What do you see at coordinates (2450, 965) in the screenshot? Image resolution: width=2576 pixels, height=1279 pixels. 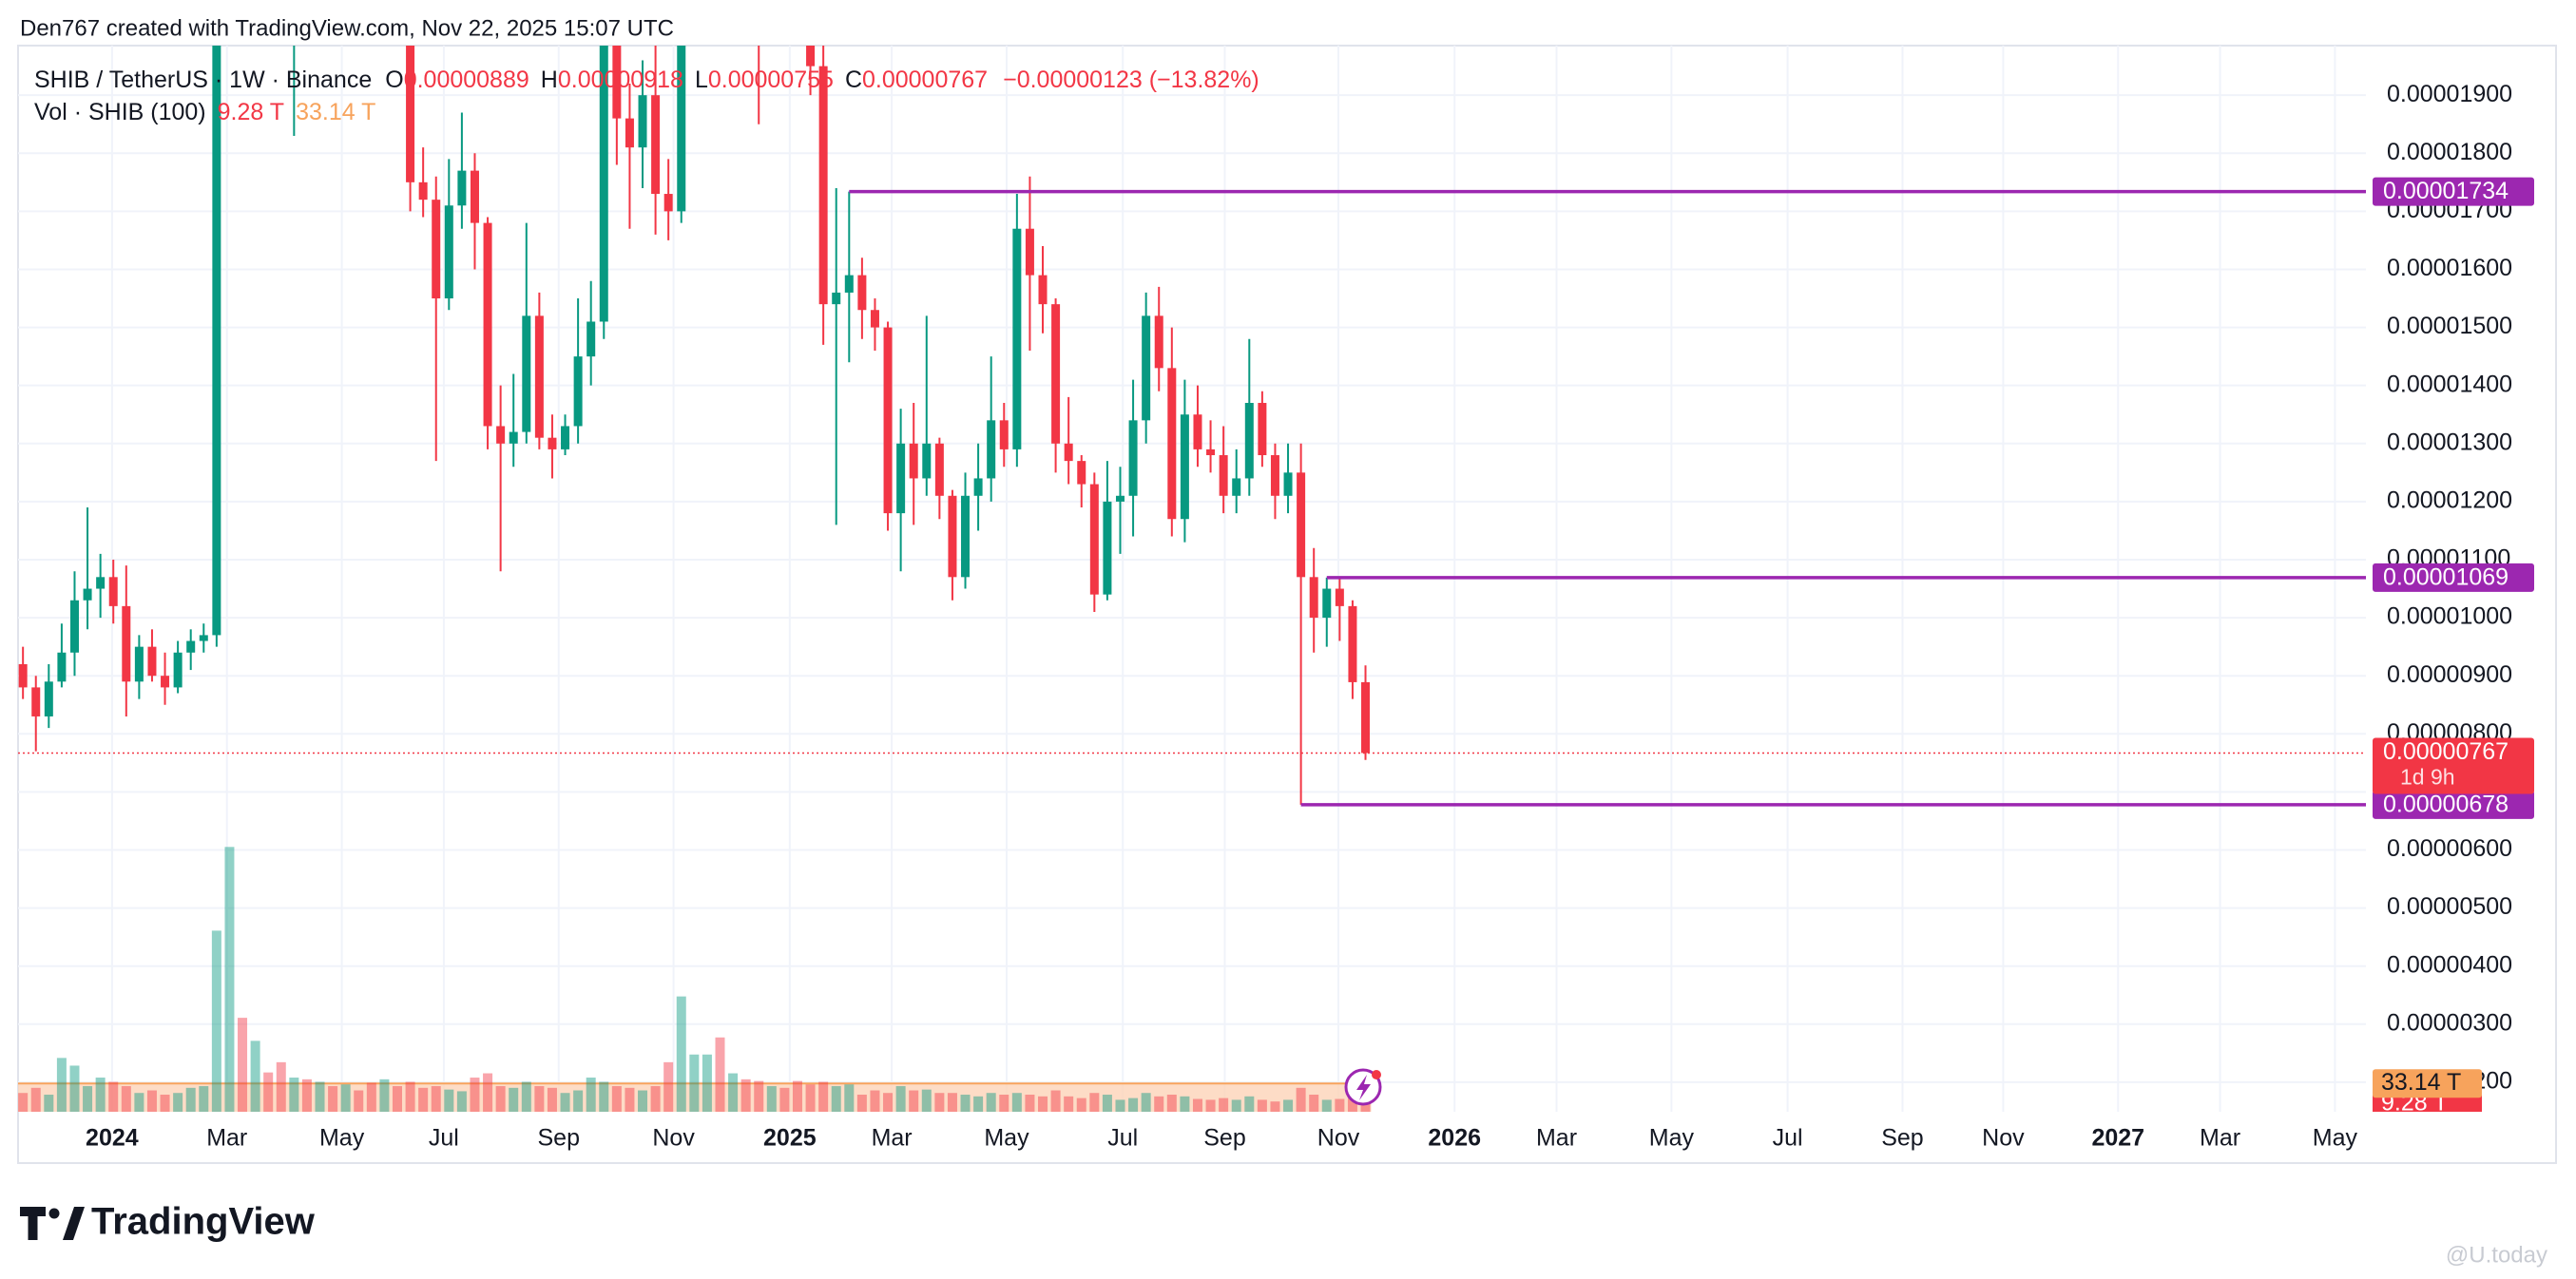 I see `y-tick-label: 0.00000400` at bounding box center [2450, 965].